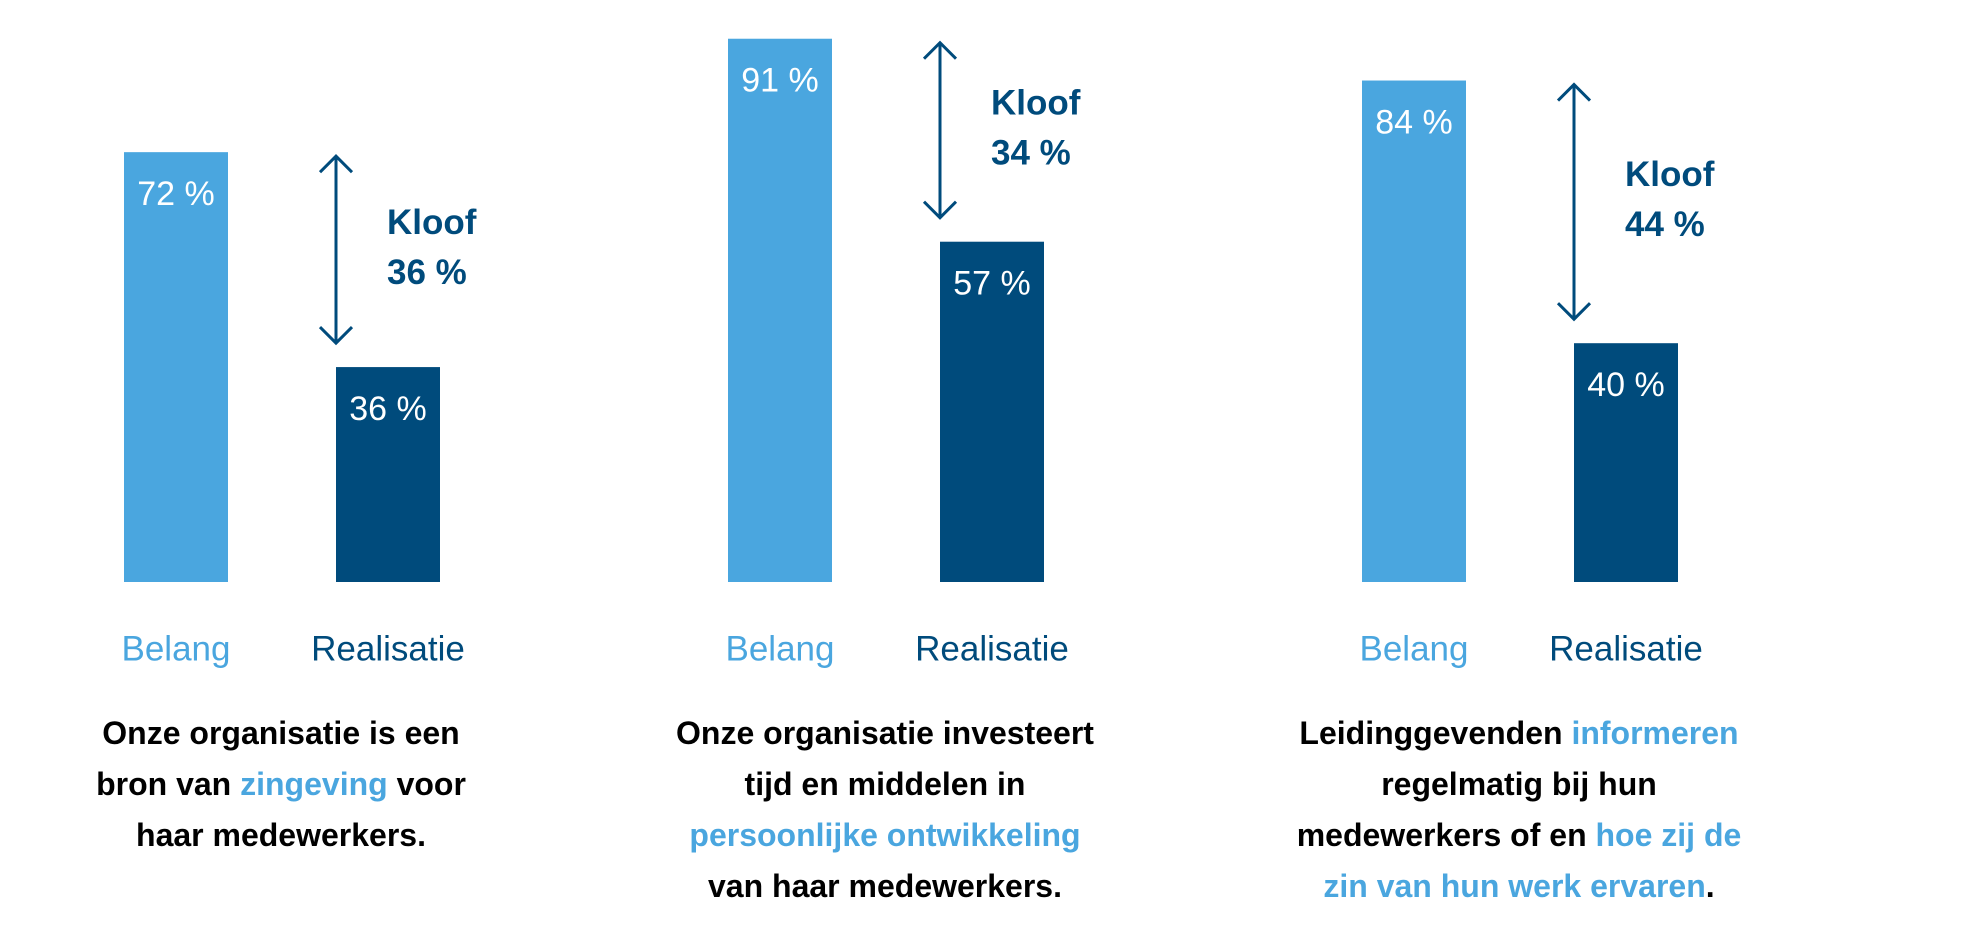 The image size is (1961, 944). Describe the element at coordinates (427, 784) in the screenshot. I see `caption-segment: voor` at that location.